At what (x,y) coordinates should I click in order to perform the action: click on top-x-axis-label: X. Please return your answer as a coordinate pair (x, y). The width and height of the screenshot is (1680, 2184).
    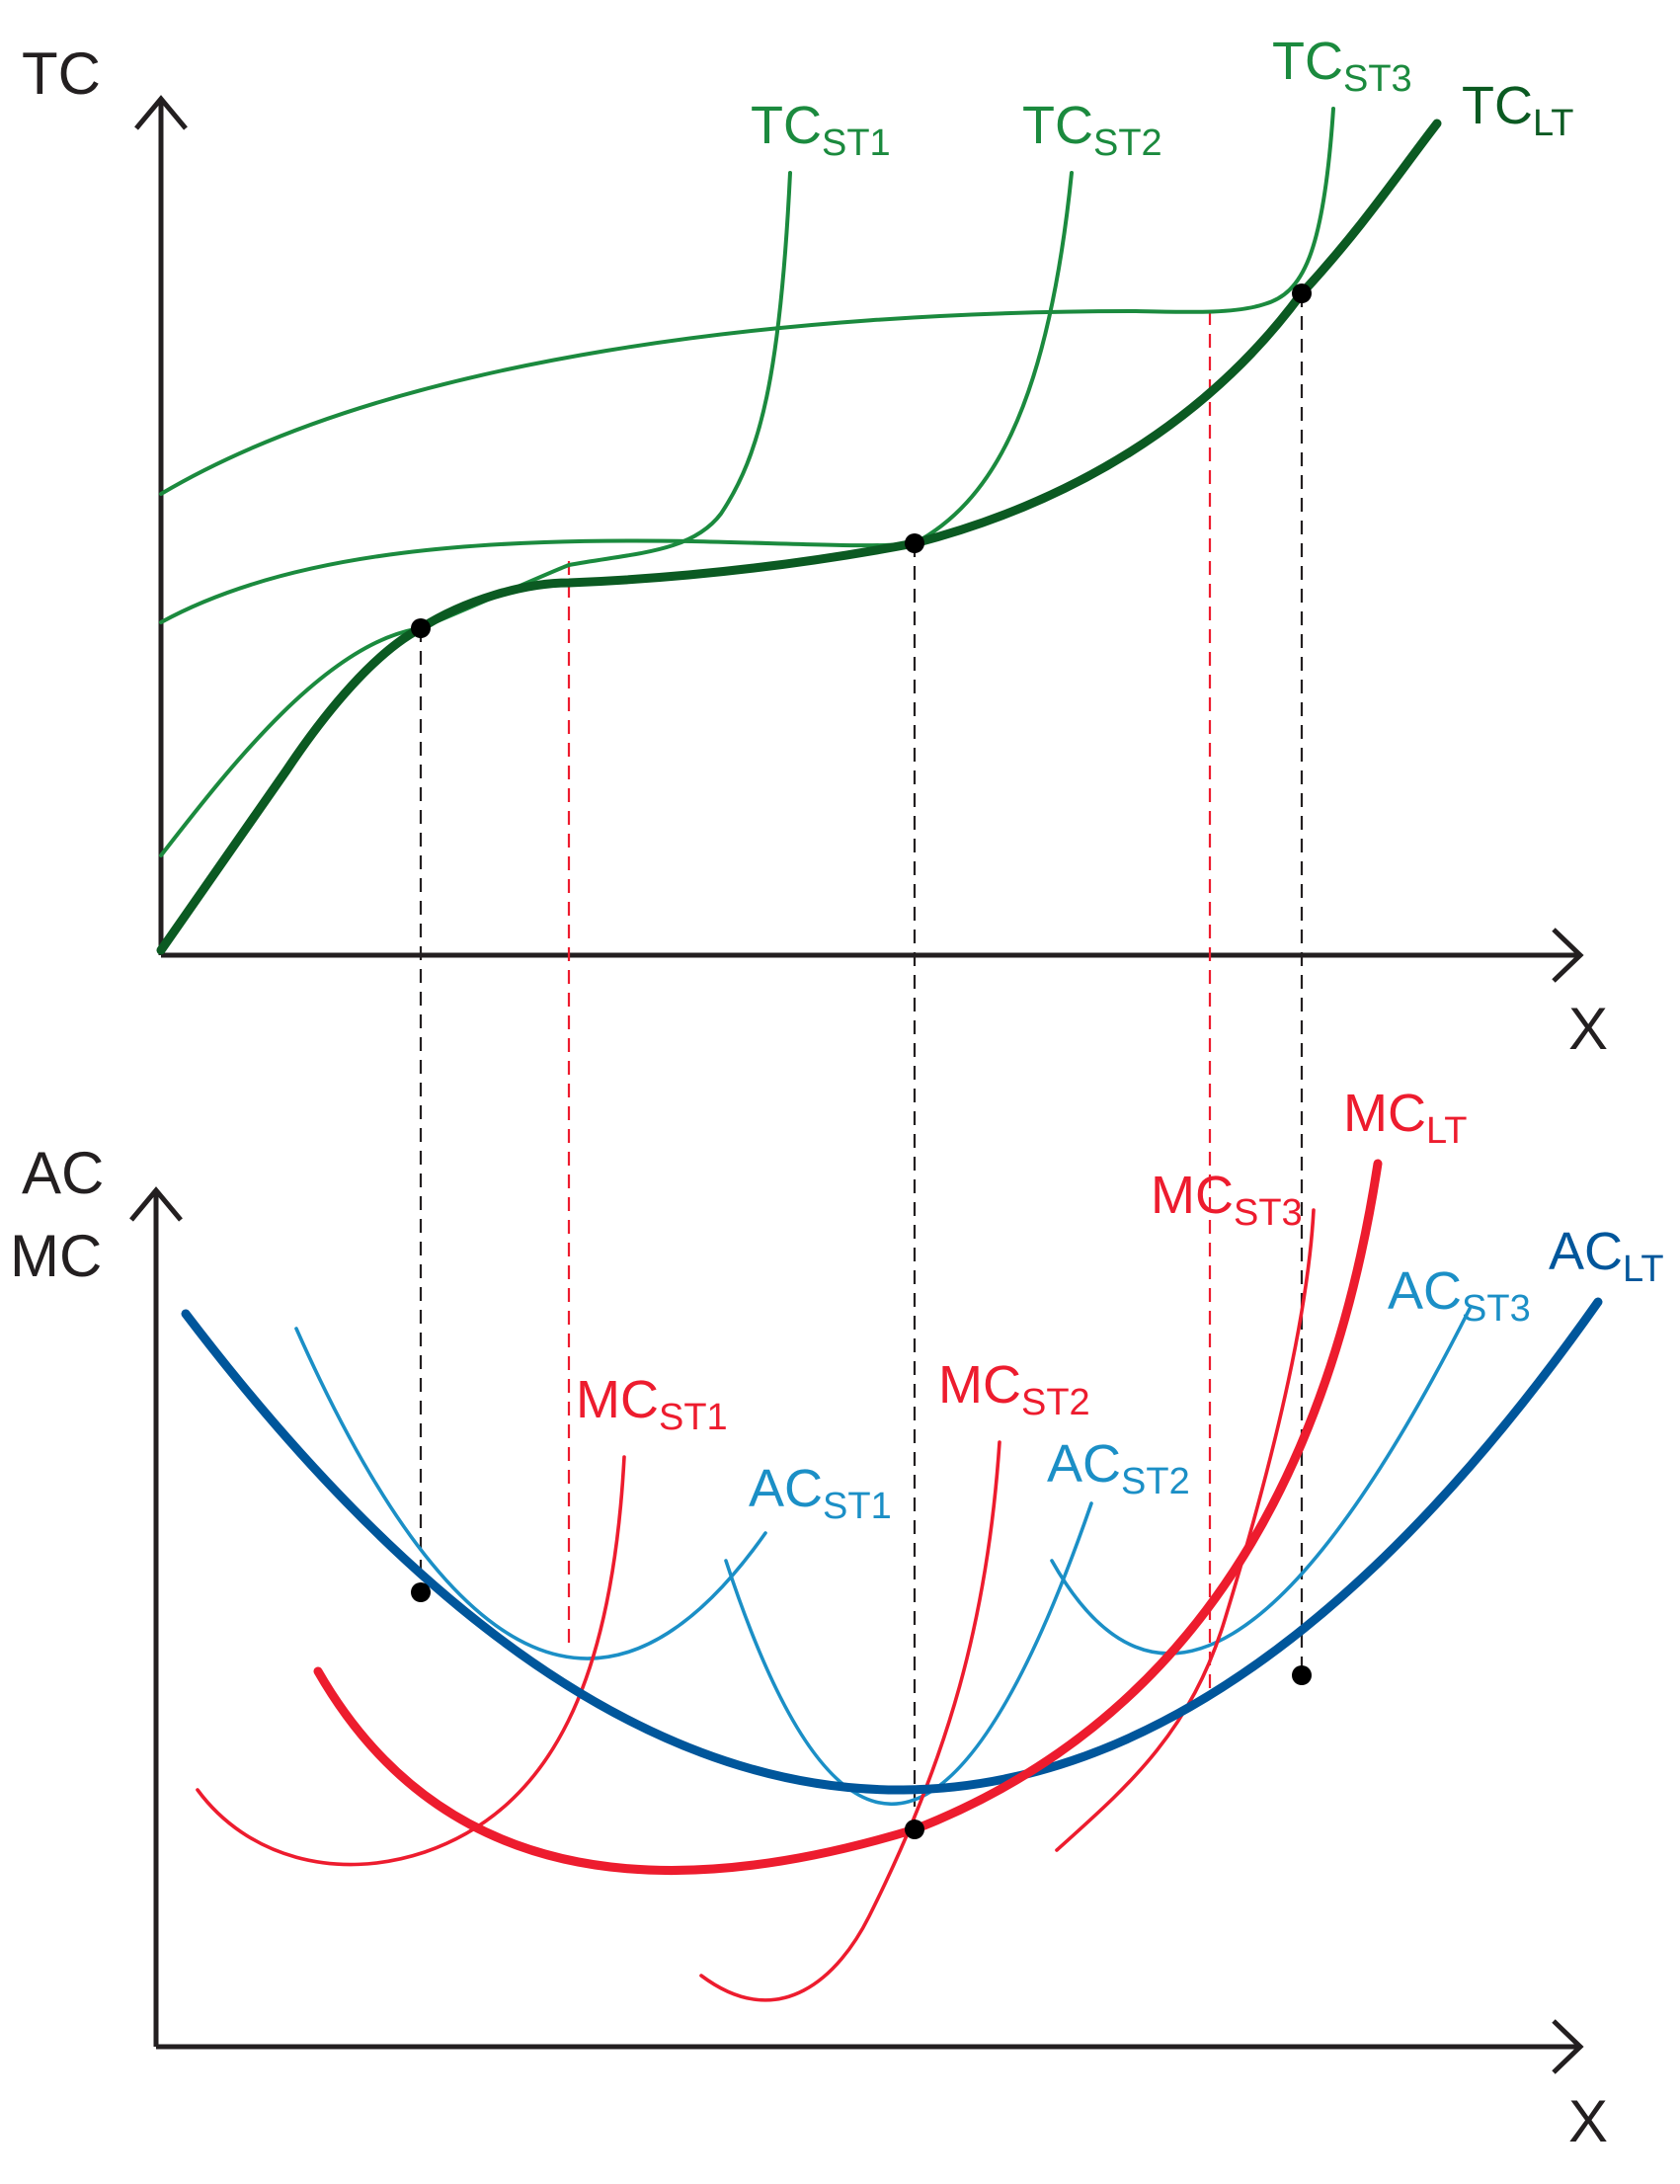
    Looking at the image, I should click on (1588, 1029).